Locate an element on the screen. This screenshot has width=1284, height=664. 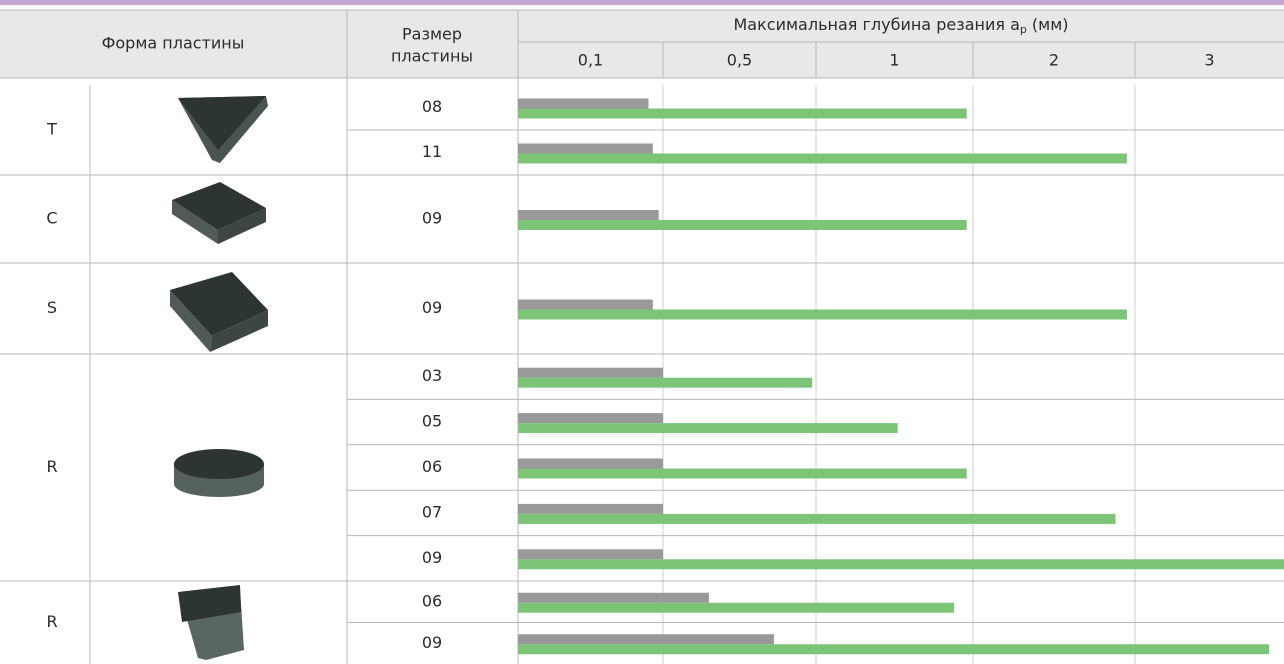
x-tick-label: 3 is located at coordinates (1209, 60).